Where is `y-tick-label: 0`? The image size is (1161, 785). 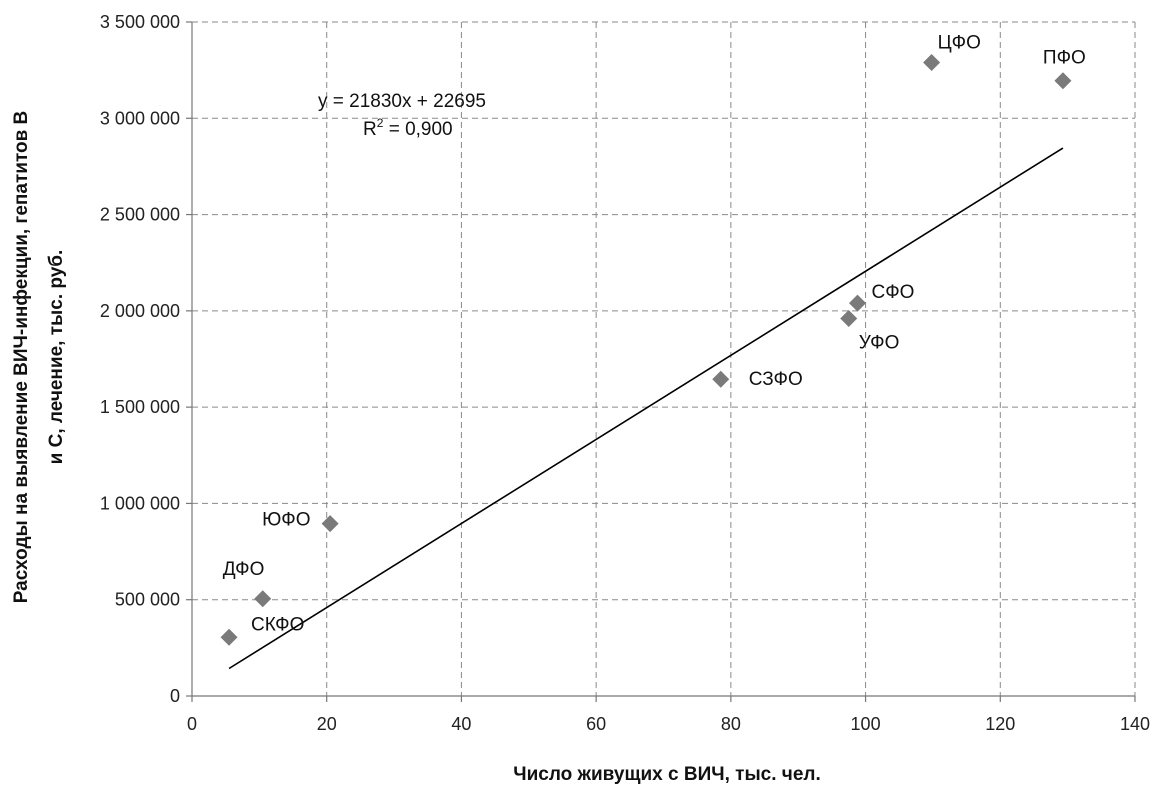 y-tick-label: 0 is located at coordinates (175, 696).